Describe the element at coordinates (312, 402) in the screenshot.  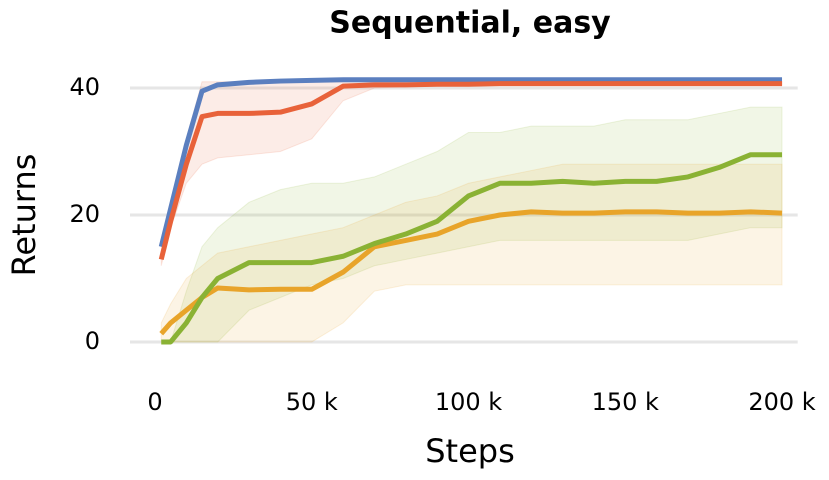
I see `x-tick-label: 50 k` at that location.